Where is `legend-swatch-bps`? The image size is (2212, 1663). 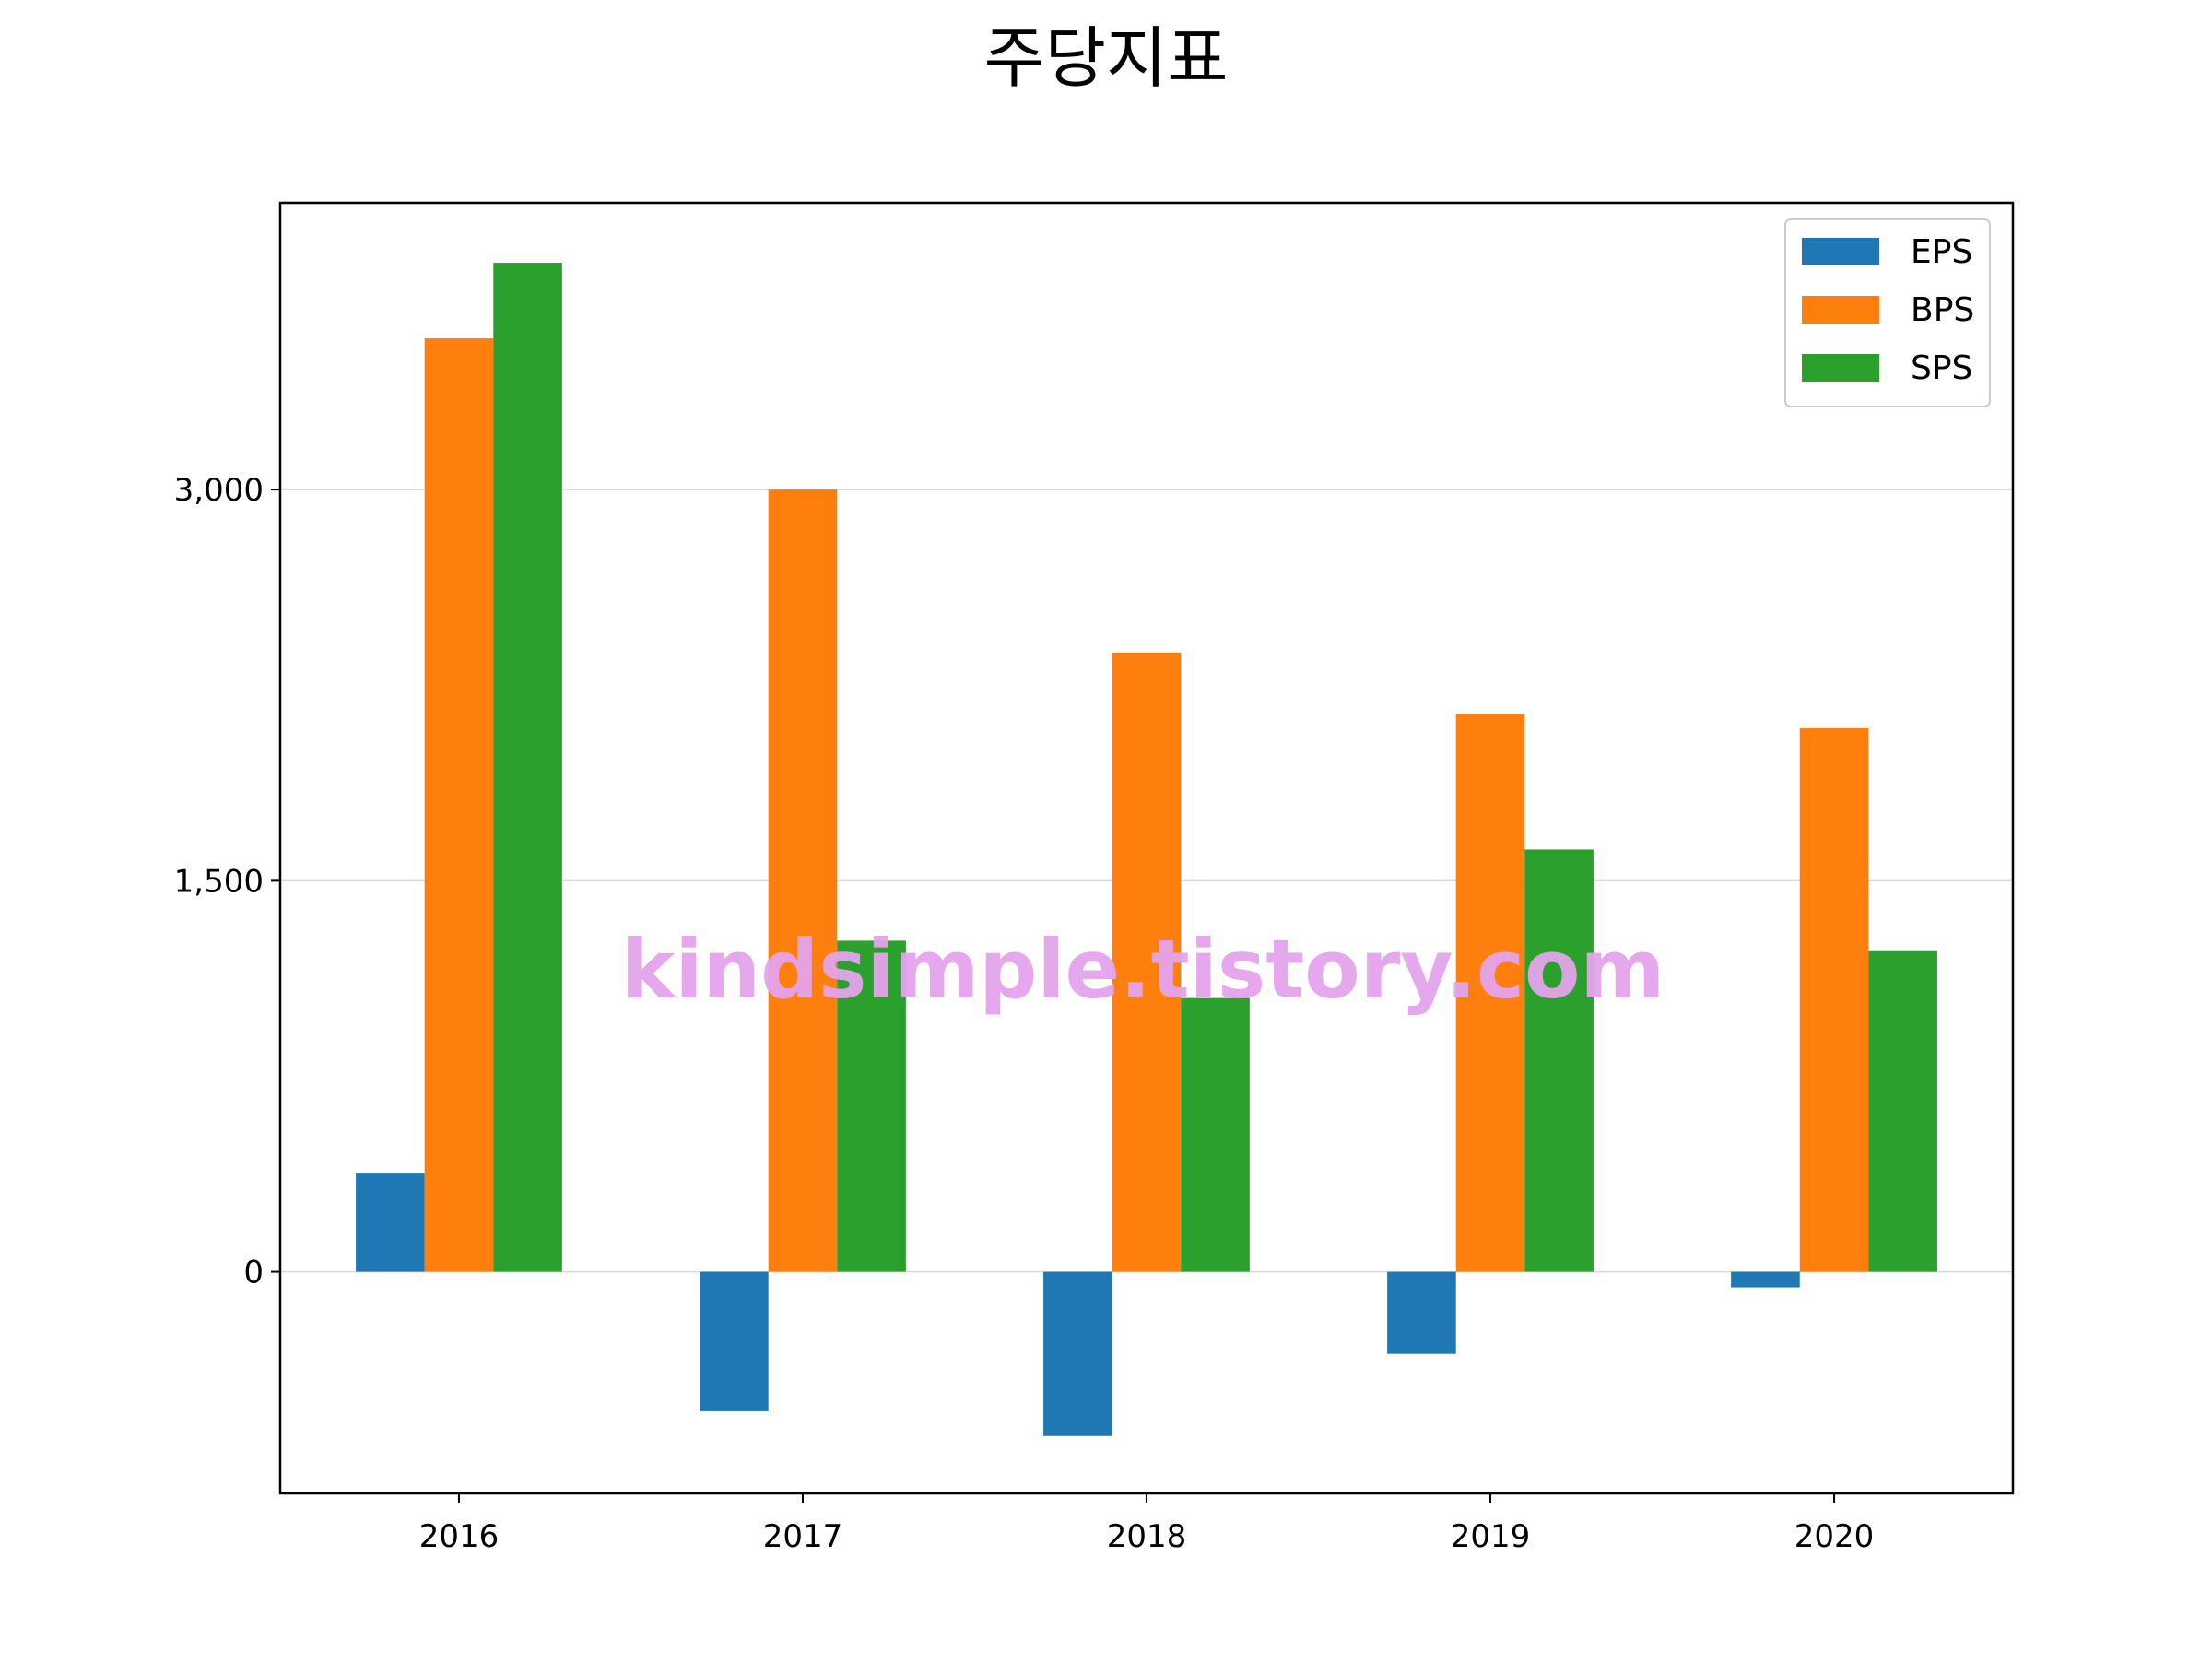
legend-swatch-bps is located at coordinates (1840, 310).